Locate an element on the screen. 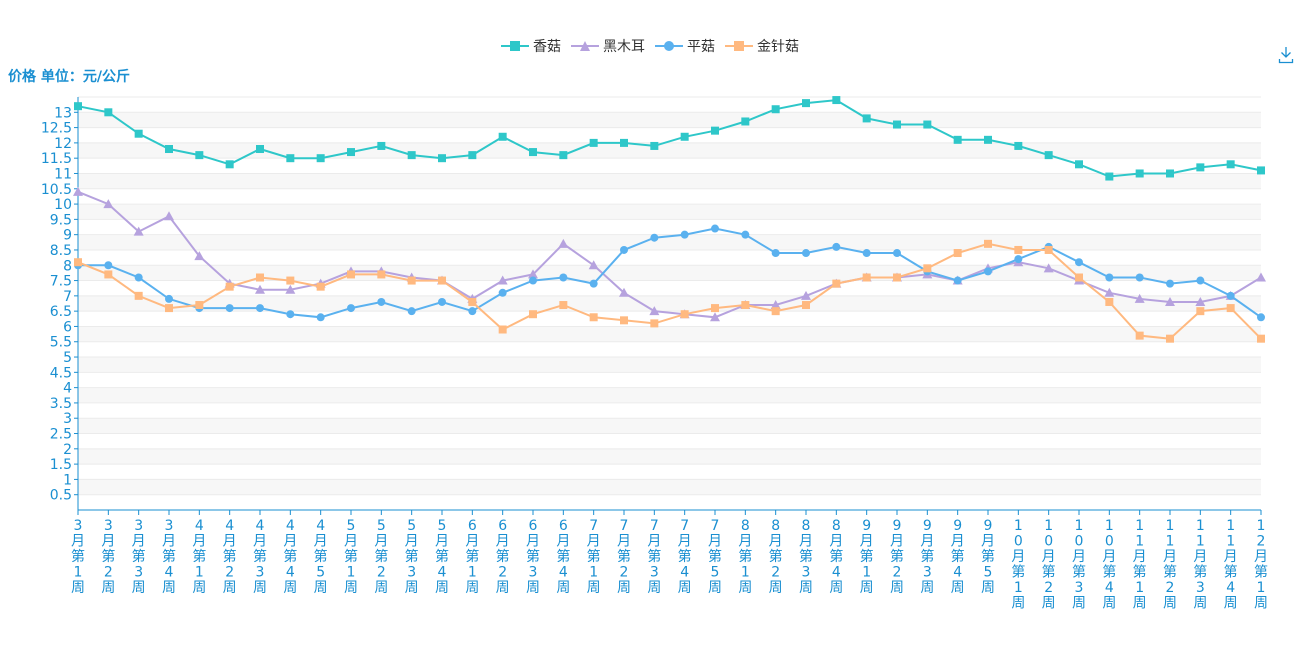  x-tick-label: 3 月第 3 周 is located at coordinates (139, 557).